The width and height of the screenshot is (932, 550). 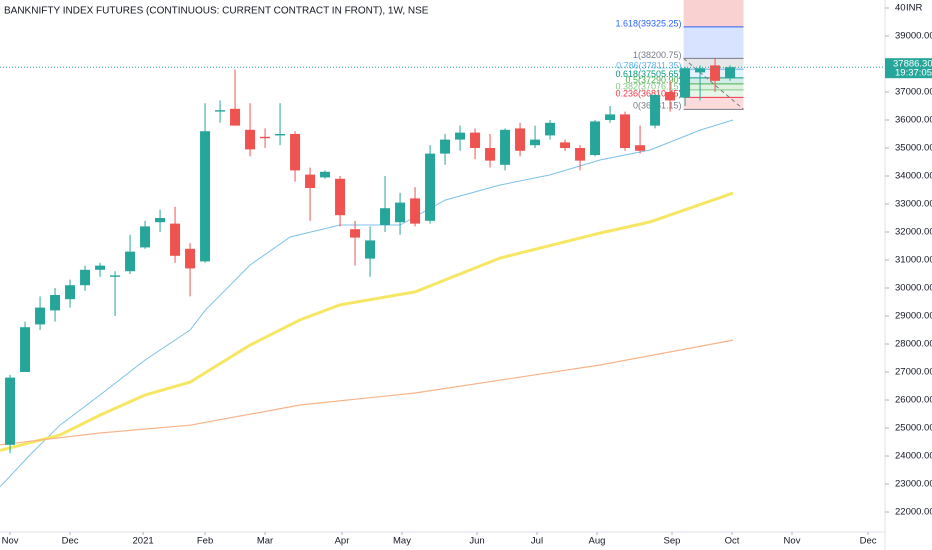 I want to click on x-tick-label: May, so click(x=402, y=541).